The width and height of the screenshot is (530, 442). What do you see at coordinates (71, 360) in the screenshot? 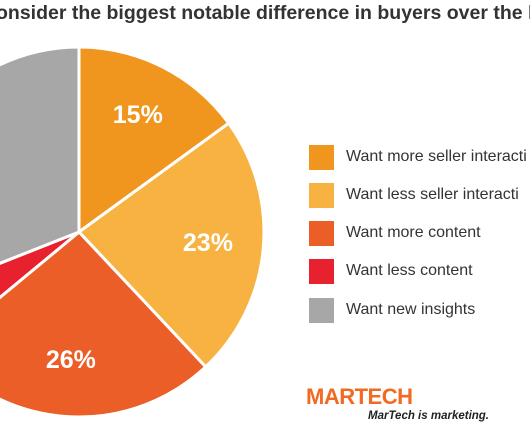
I see `slice-data-label: 26%` at bounding box center [71, 360].